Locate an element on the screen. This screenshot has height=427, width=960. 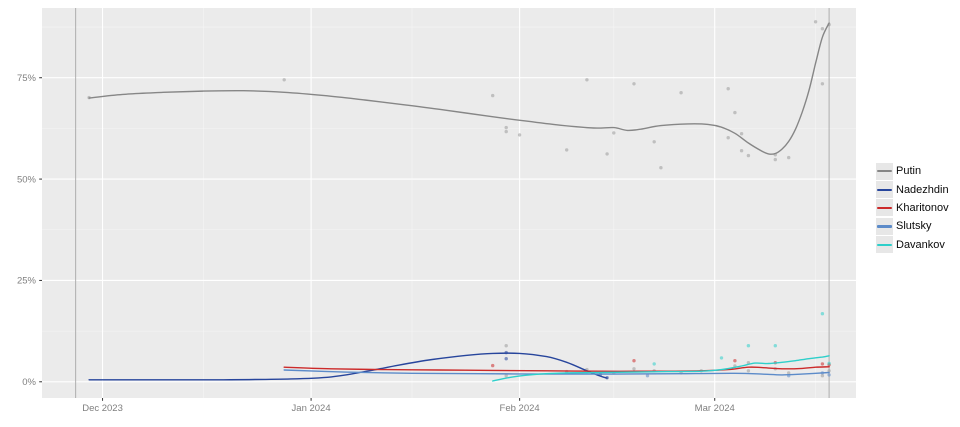
legend-label: Putin is located at coordinates (909, 171).